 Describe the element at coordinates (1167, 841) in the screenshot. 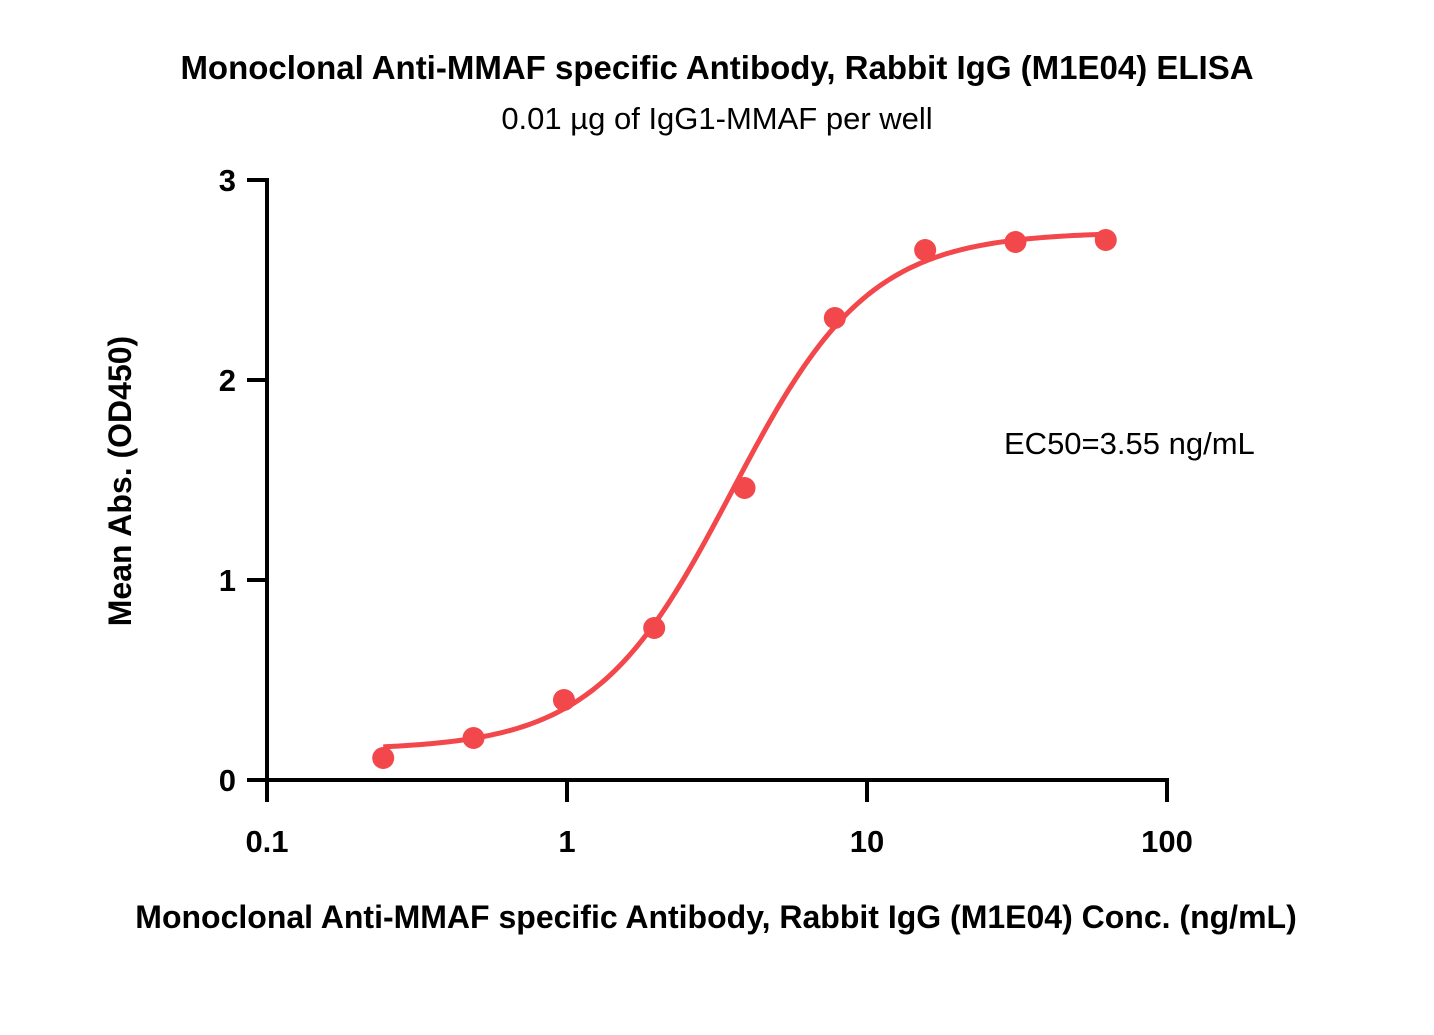

I see `x-tick-label: 100` at that location.